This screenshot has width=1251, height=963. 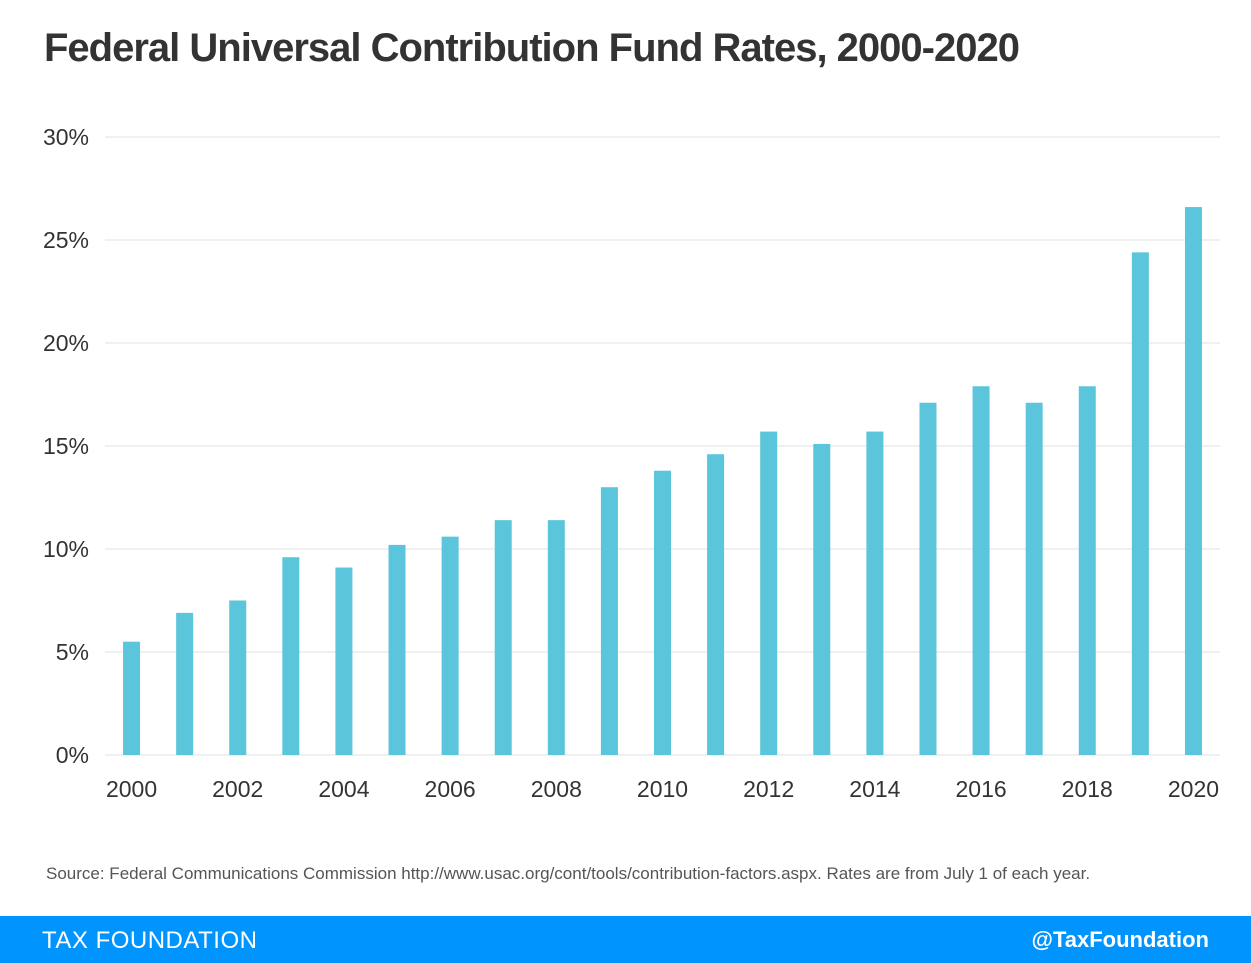 What do you see at coordinates (1087, 789) in the screenshot?
I see `x-tick-label: 2018` at bounding box center [1087, 789].